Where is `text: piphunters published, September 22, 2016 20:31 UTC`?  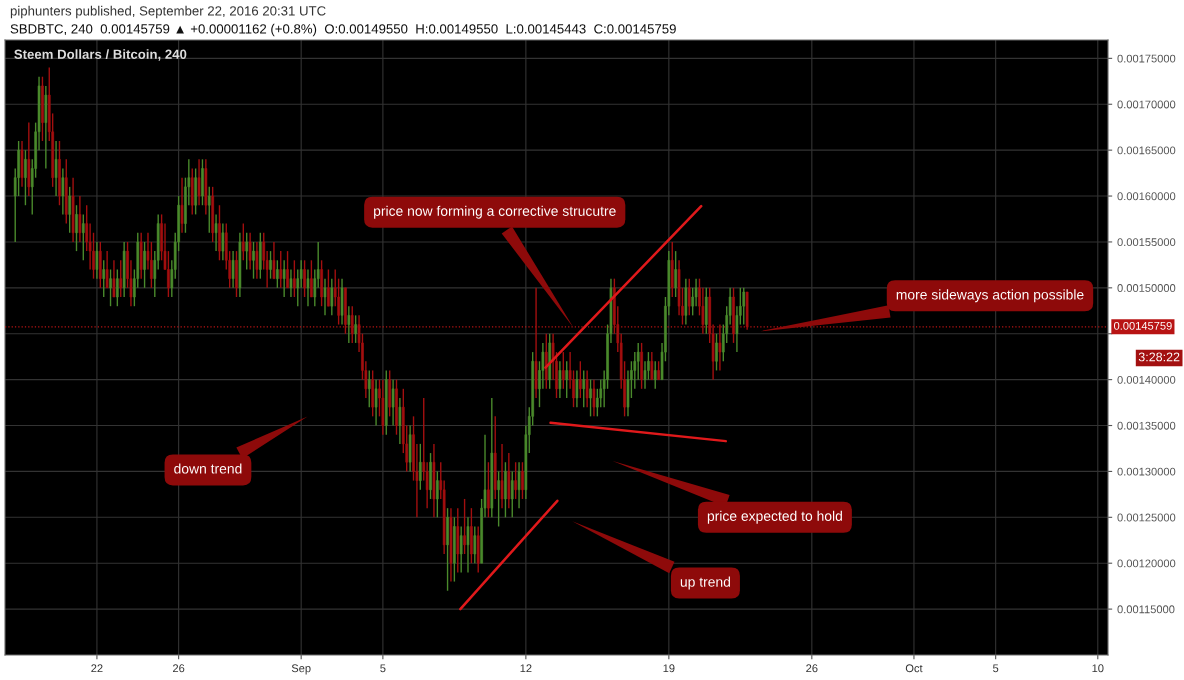
text: piphunters published, September 22, 2016 20:31 UTC is located at coordinates (168, 12).